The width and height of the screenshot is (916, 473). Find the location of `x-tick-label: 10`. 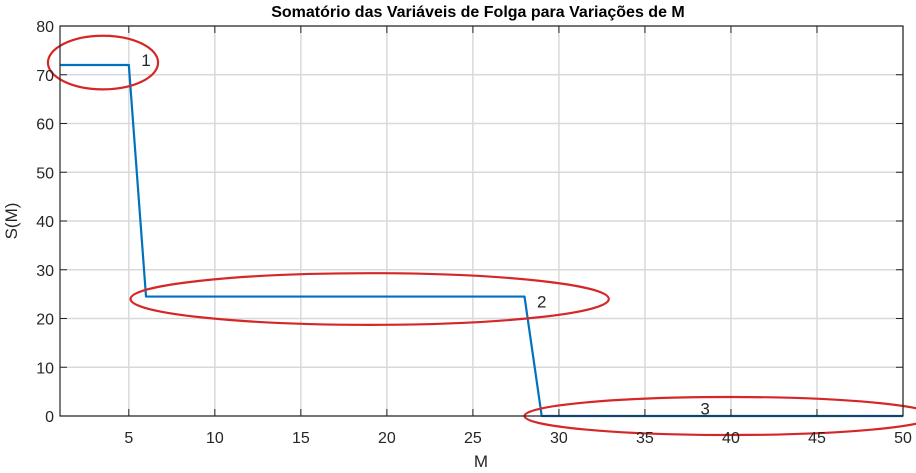

x-tick-label: 10 is located at coordinates (215, 438).